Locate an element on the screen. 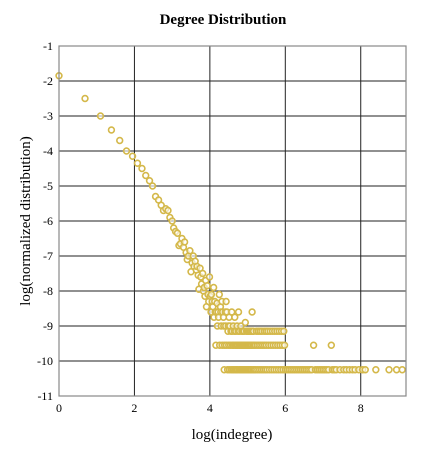  x-tick-label: 4 is located at coordinates (210, 408).